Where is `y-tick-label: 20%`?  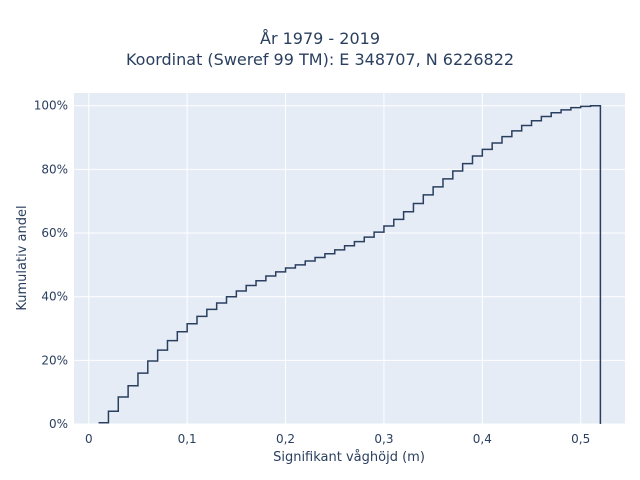
y-tick-label: 20% is located at coordinates (54, 360).